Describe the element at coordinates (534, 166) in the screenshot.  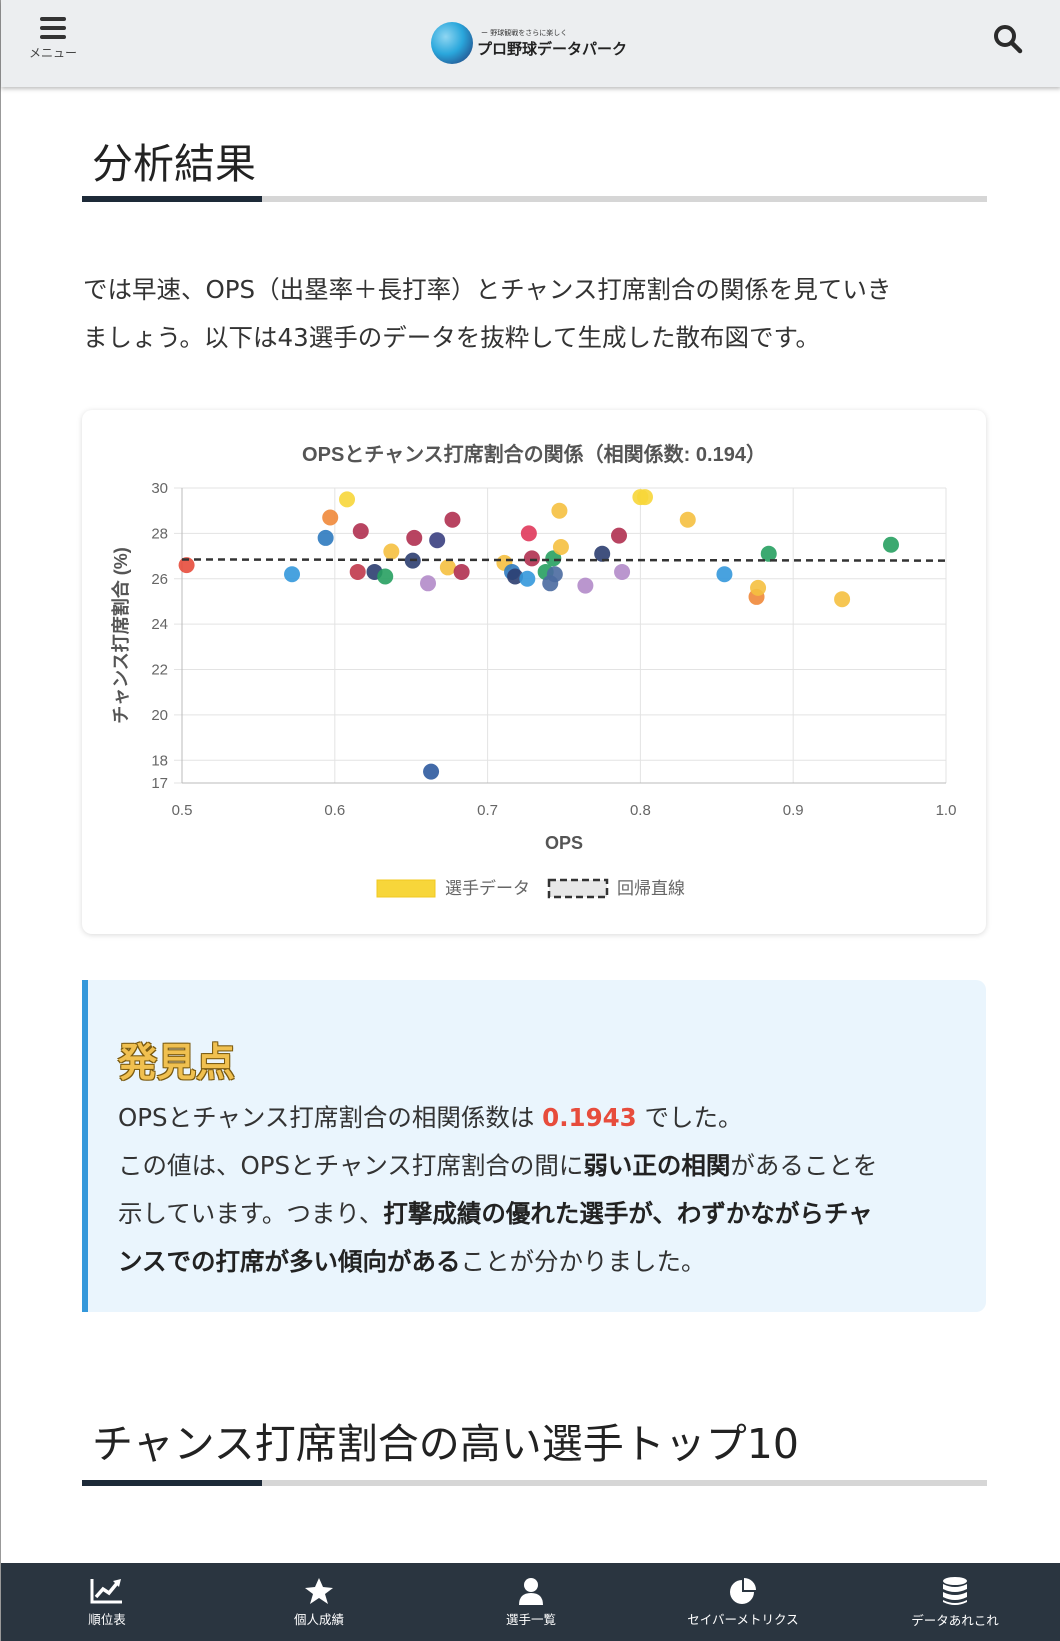
I see `section-heading-analysis: 分析結果` at that location.